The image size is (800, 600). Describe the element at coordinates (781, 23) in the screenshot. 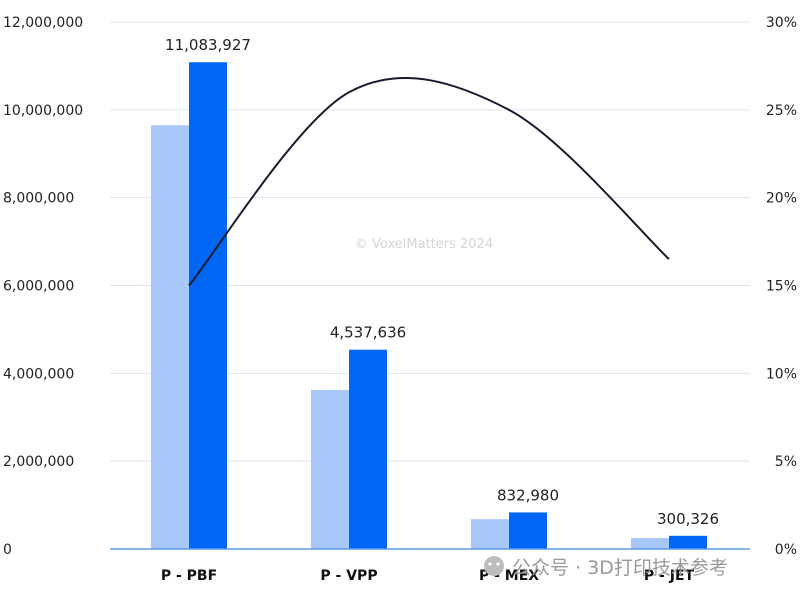

I see `right-tick-label: 30%` at that location.